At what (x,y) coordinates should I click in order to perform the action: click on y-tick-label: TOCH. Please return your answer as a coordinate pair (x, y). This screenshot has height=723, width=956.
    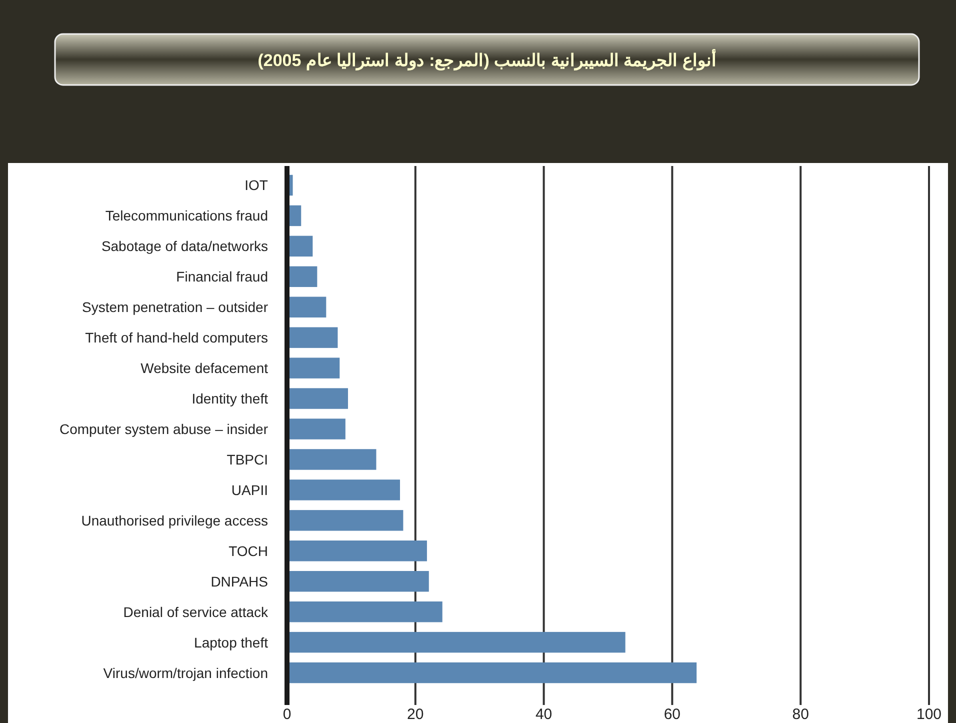
    Looking at the image, I should click on (248, 550).